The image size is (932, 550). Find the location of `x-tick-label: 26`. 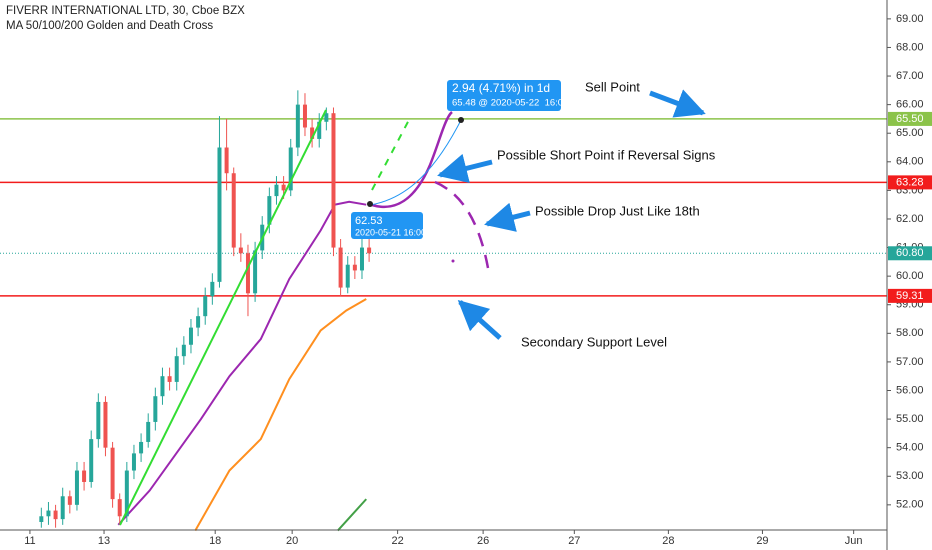

x-tick-label: 26 is located at coordinates (483, 541).